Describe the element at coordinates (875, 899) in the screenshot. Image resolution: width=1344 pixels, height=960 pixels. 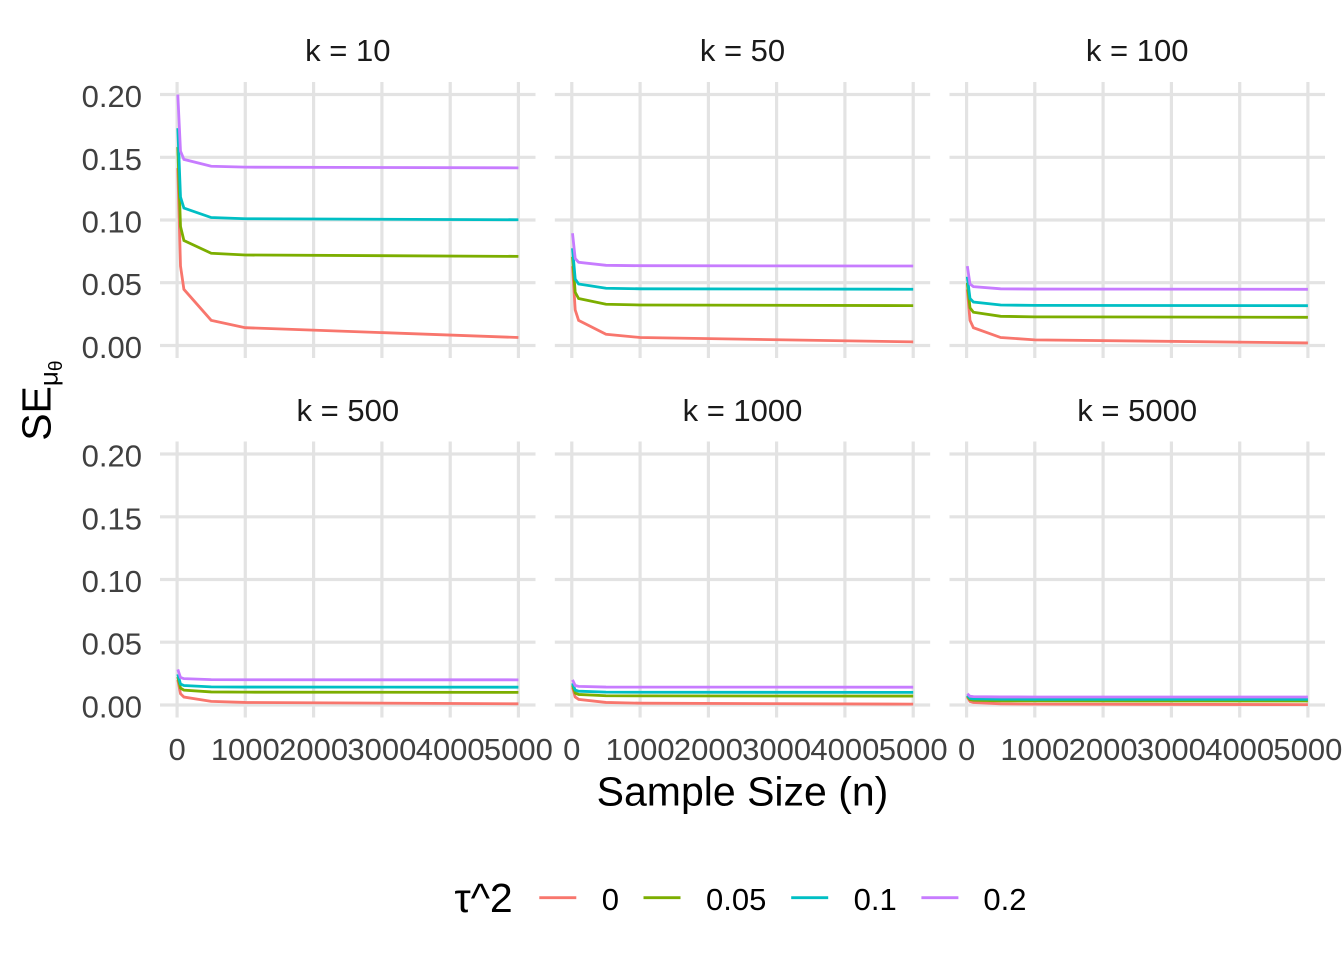
I see `svg-text: 0.1` at that location.